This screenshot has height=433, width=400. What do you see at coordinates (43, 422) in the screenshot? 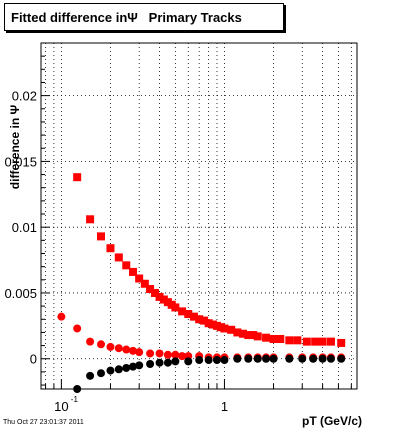
I see `timestamp: Thu Oct 27 23:01:37 2011` at bounding box center [43, 422].